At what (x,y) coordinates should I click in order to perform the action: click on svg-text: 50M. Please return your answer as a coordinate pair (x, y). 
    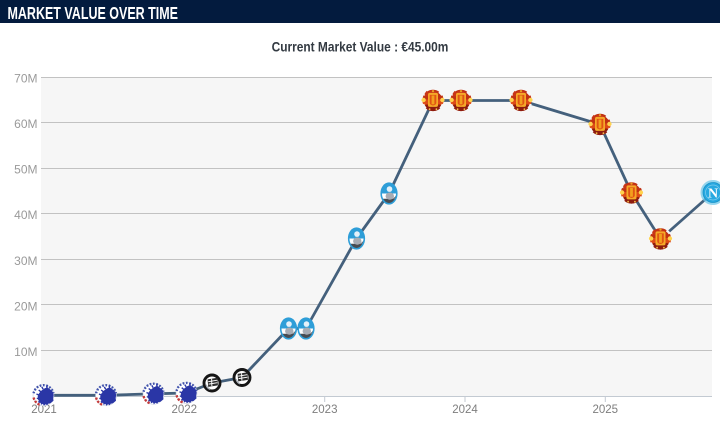
    Looking at the image, I should click on (25, 170).